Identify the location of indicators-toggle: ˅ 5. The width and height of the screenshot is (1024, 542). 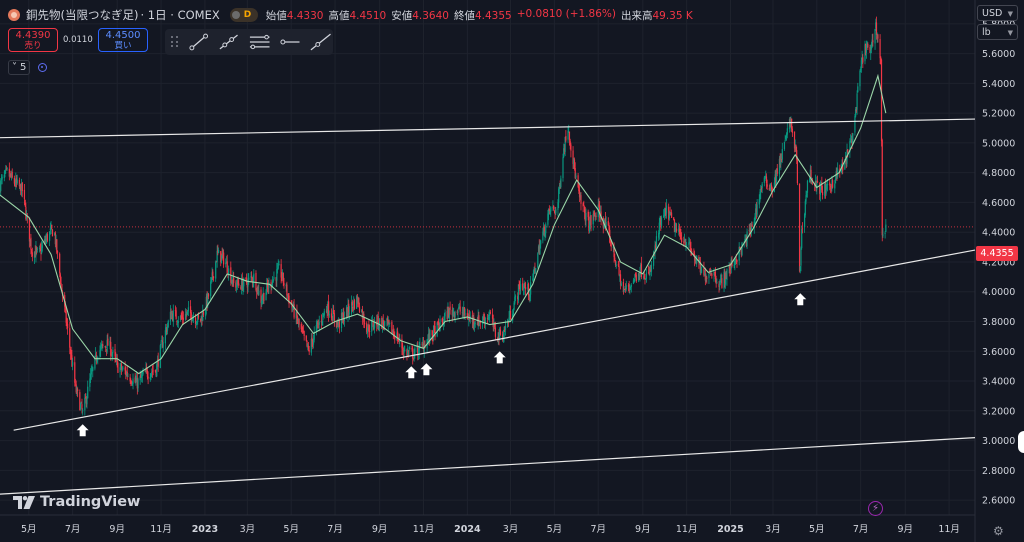
(19, 67).